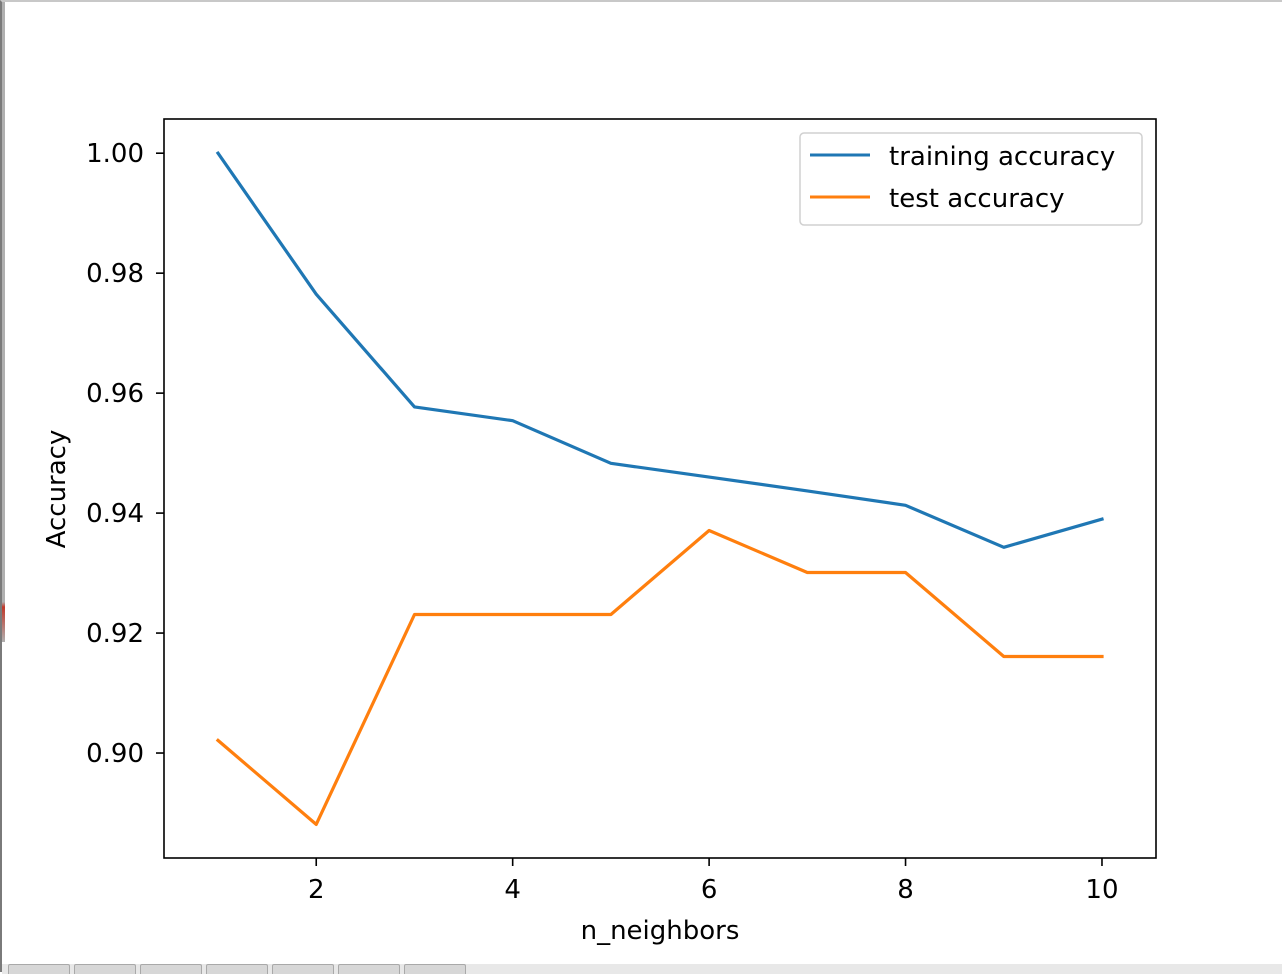 The image size is (1282, 974). What do you see at coordinates (3, 322) in the screenshot?
I see `window-edge-strip` at bounding box center [3, 322].